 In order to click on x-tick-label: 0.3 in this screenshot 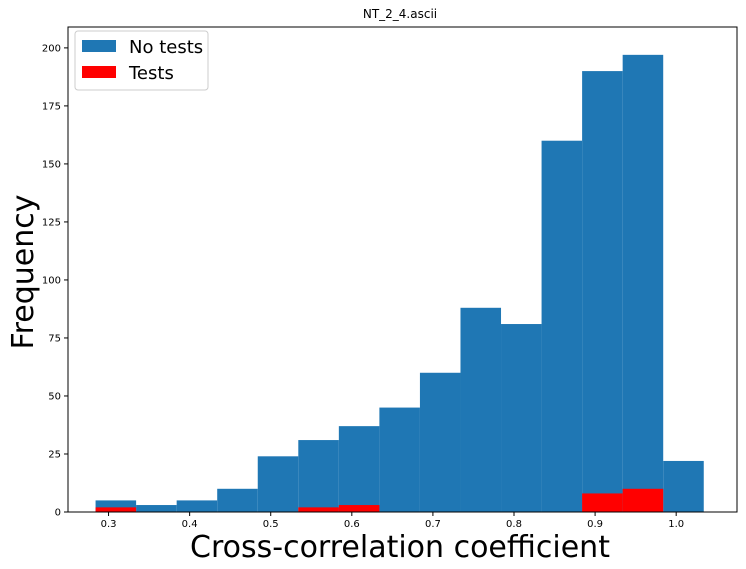, I will do `click(109, 524)`.